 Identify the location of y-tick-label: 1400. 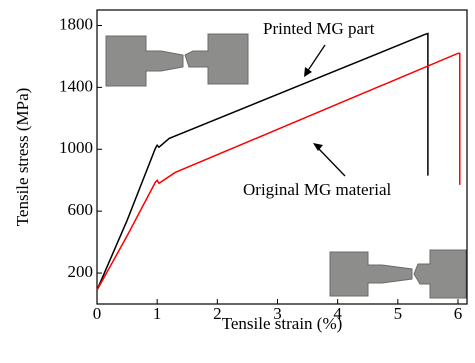
(76, 85).